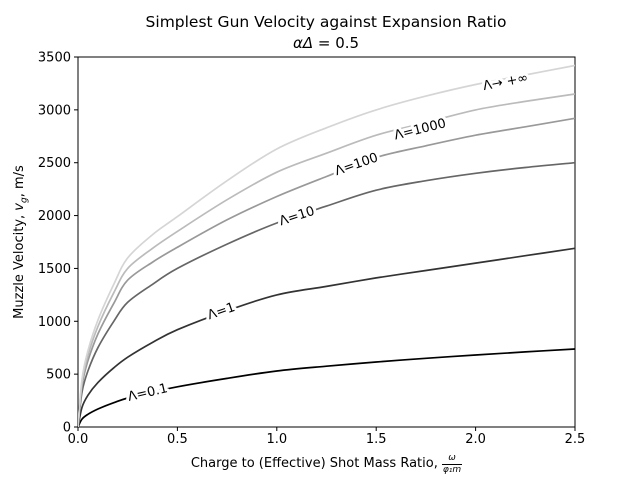 This screenshot has height=480, width=640. Describe the element at coordinates (376, 439) in the screenshot. I see `x-tick-label: 1.5` at that location.